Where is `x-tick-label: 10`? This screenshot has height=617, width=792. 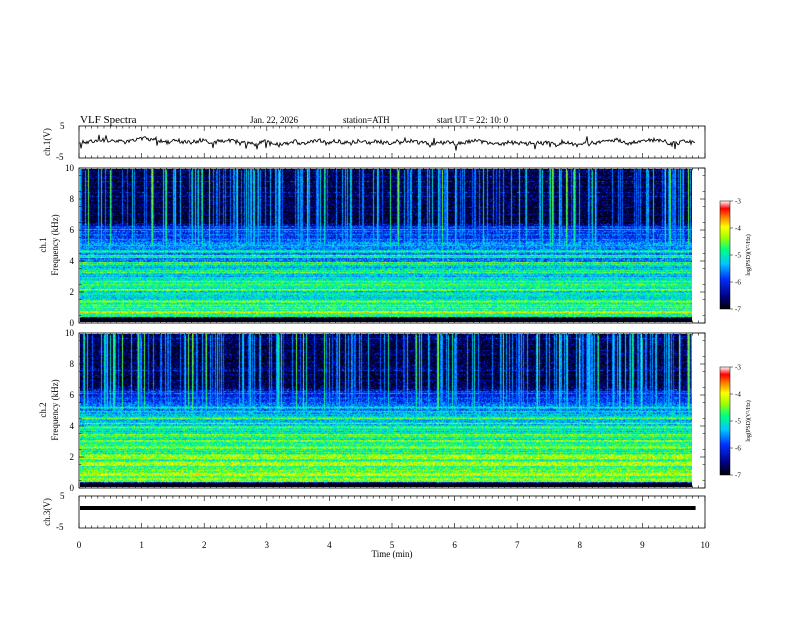
x-tick-label: 10 is located at coordinates (706, 545).